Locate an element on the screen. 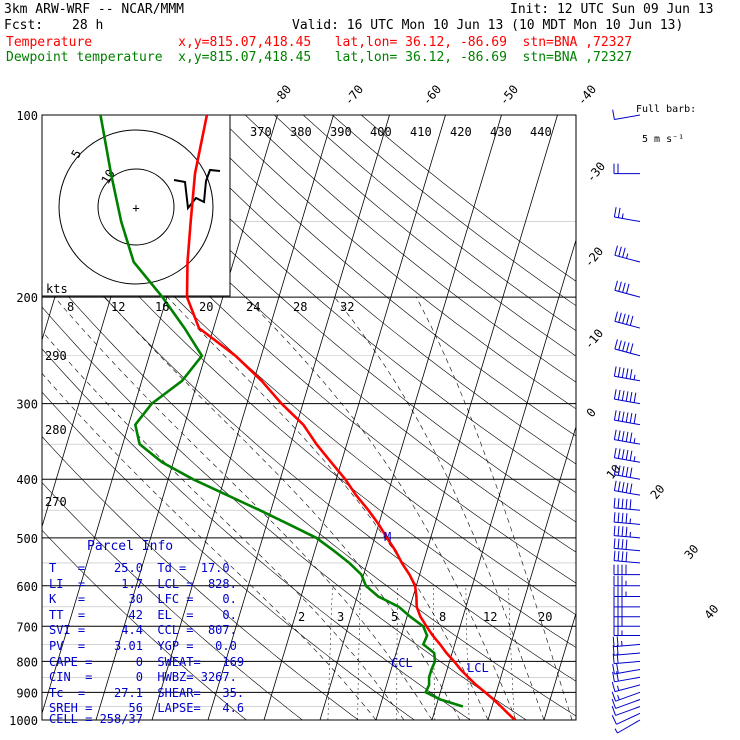  hodograph-trace is located at coordinates (197, 189).